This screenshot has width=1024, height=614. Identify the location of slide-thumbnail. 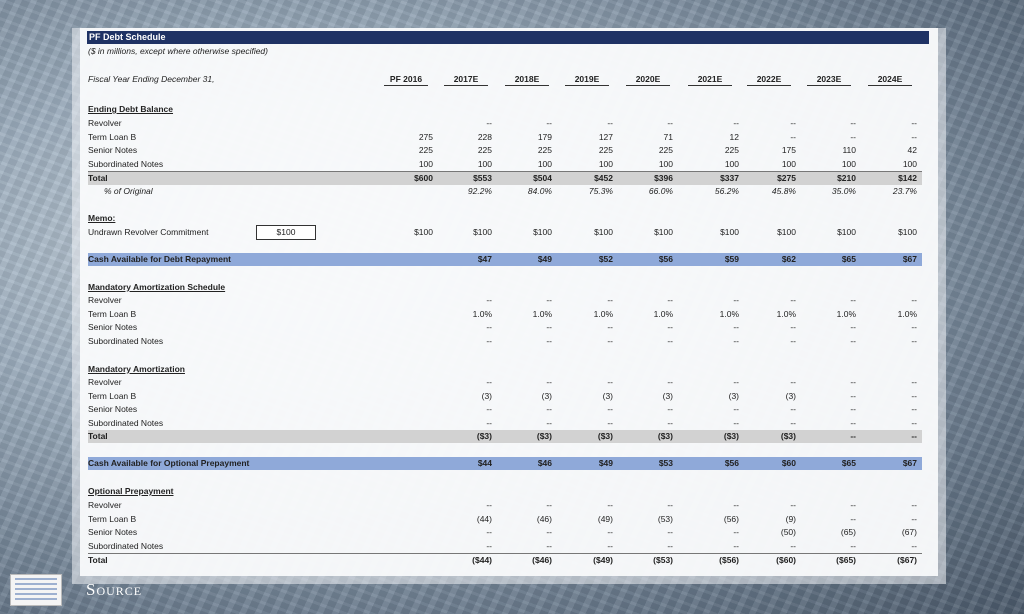
(36, 590).